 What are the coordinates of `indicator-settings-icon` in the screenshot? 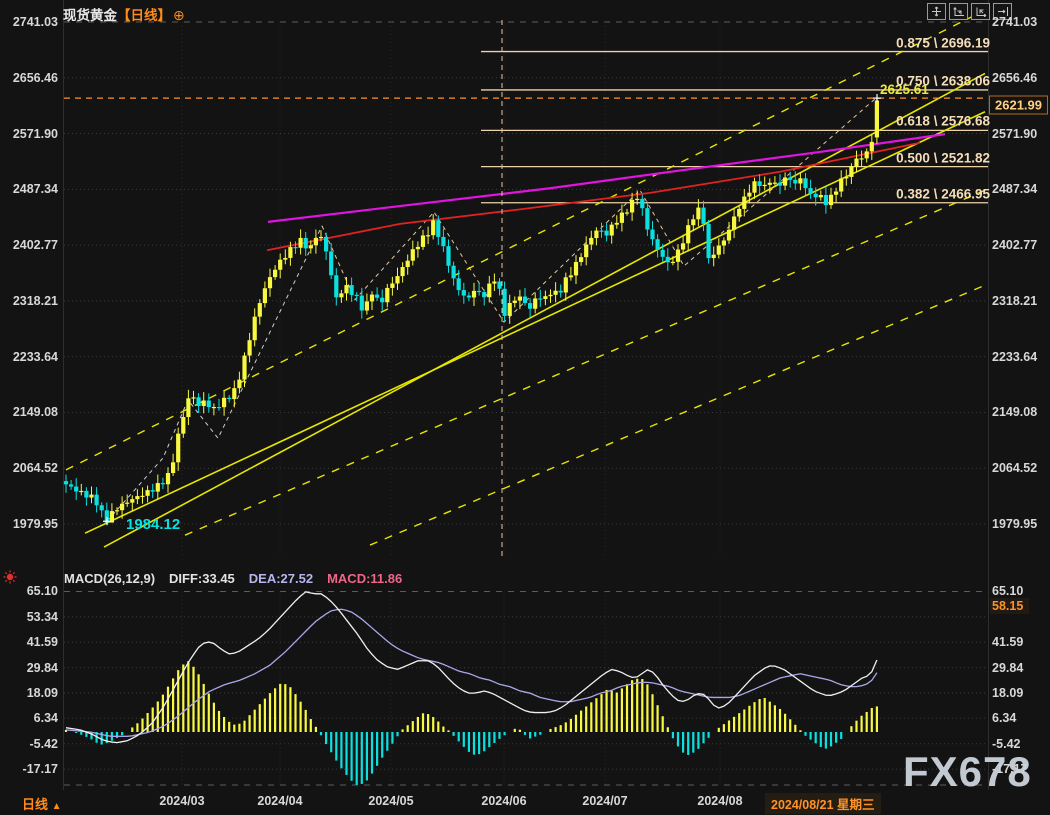 It's located at (10, 579).